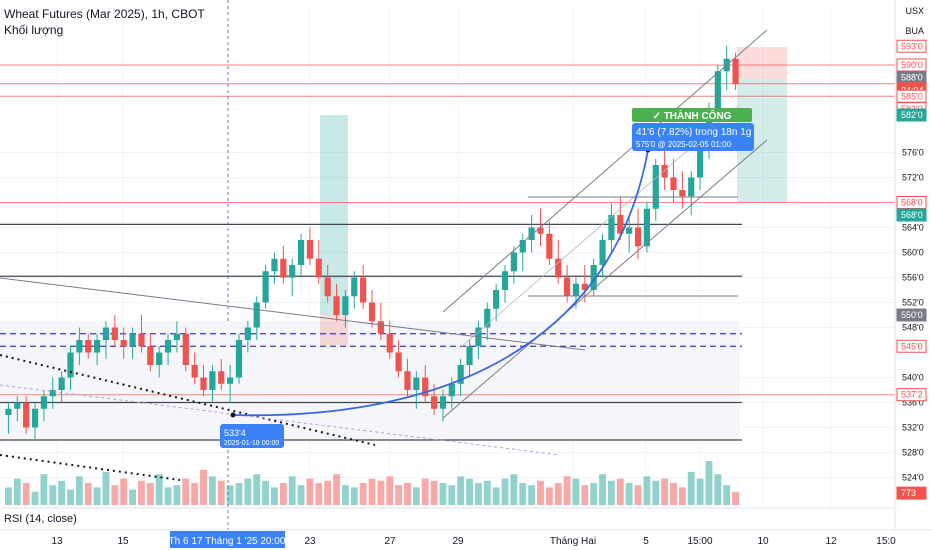 This screenshot has height=550, width=932. I want to click on price-tick-label: 540'0, so click(913, 378).